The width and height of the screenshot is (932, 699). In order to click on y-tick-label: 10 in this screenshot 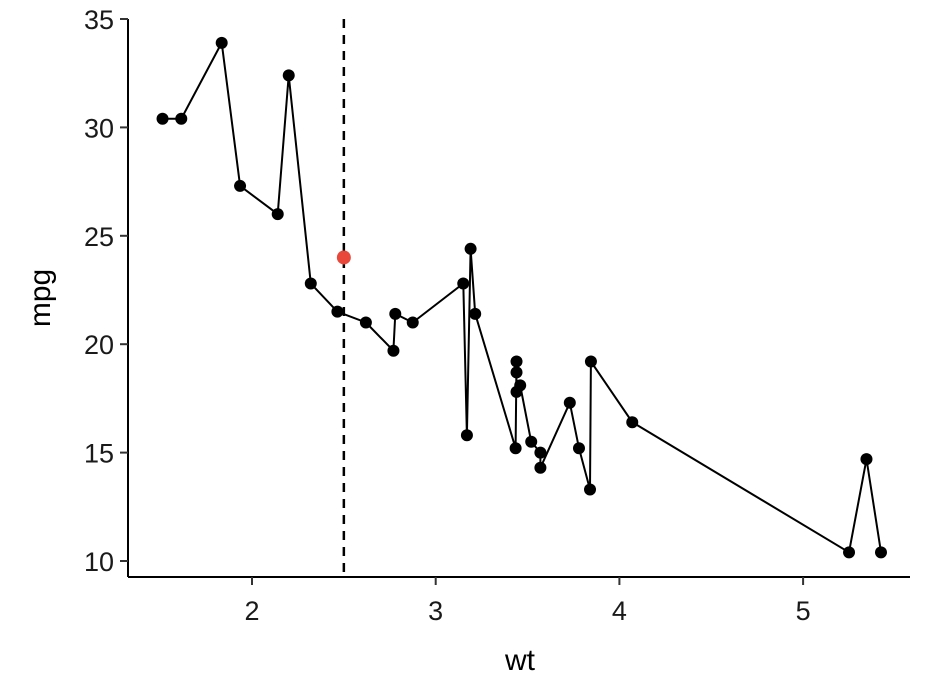, I will do `click(99, 562)`.